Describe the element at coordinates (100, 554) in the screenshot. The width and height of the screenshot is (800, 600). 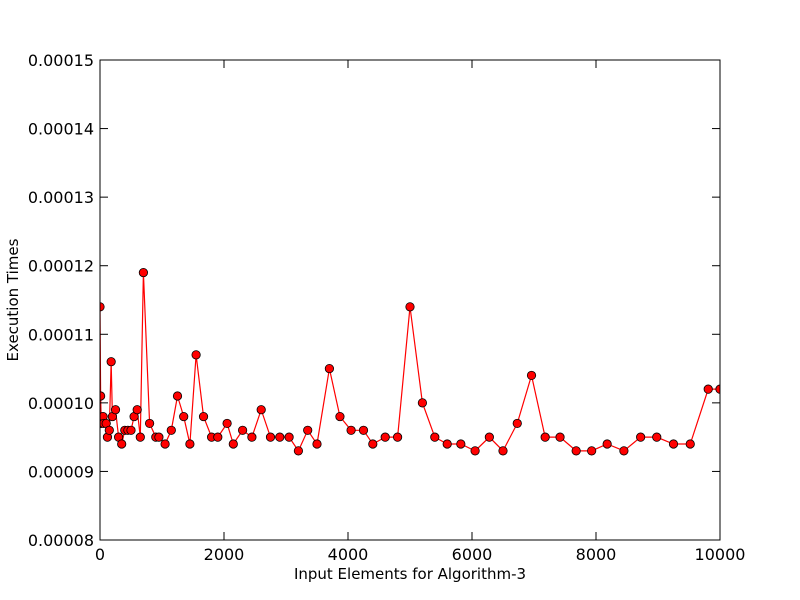
I see `x-tick-label: 0` at that location.